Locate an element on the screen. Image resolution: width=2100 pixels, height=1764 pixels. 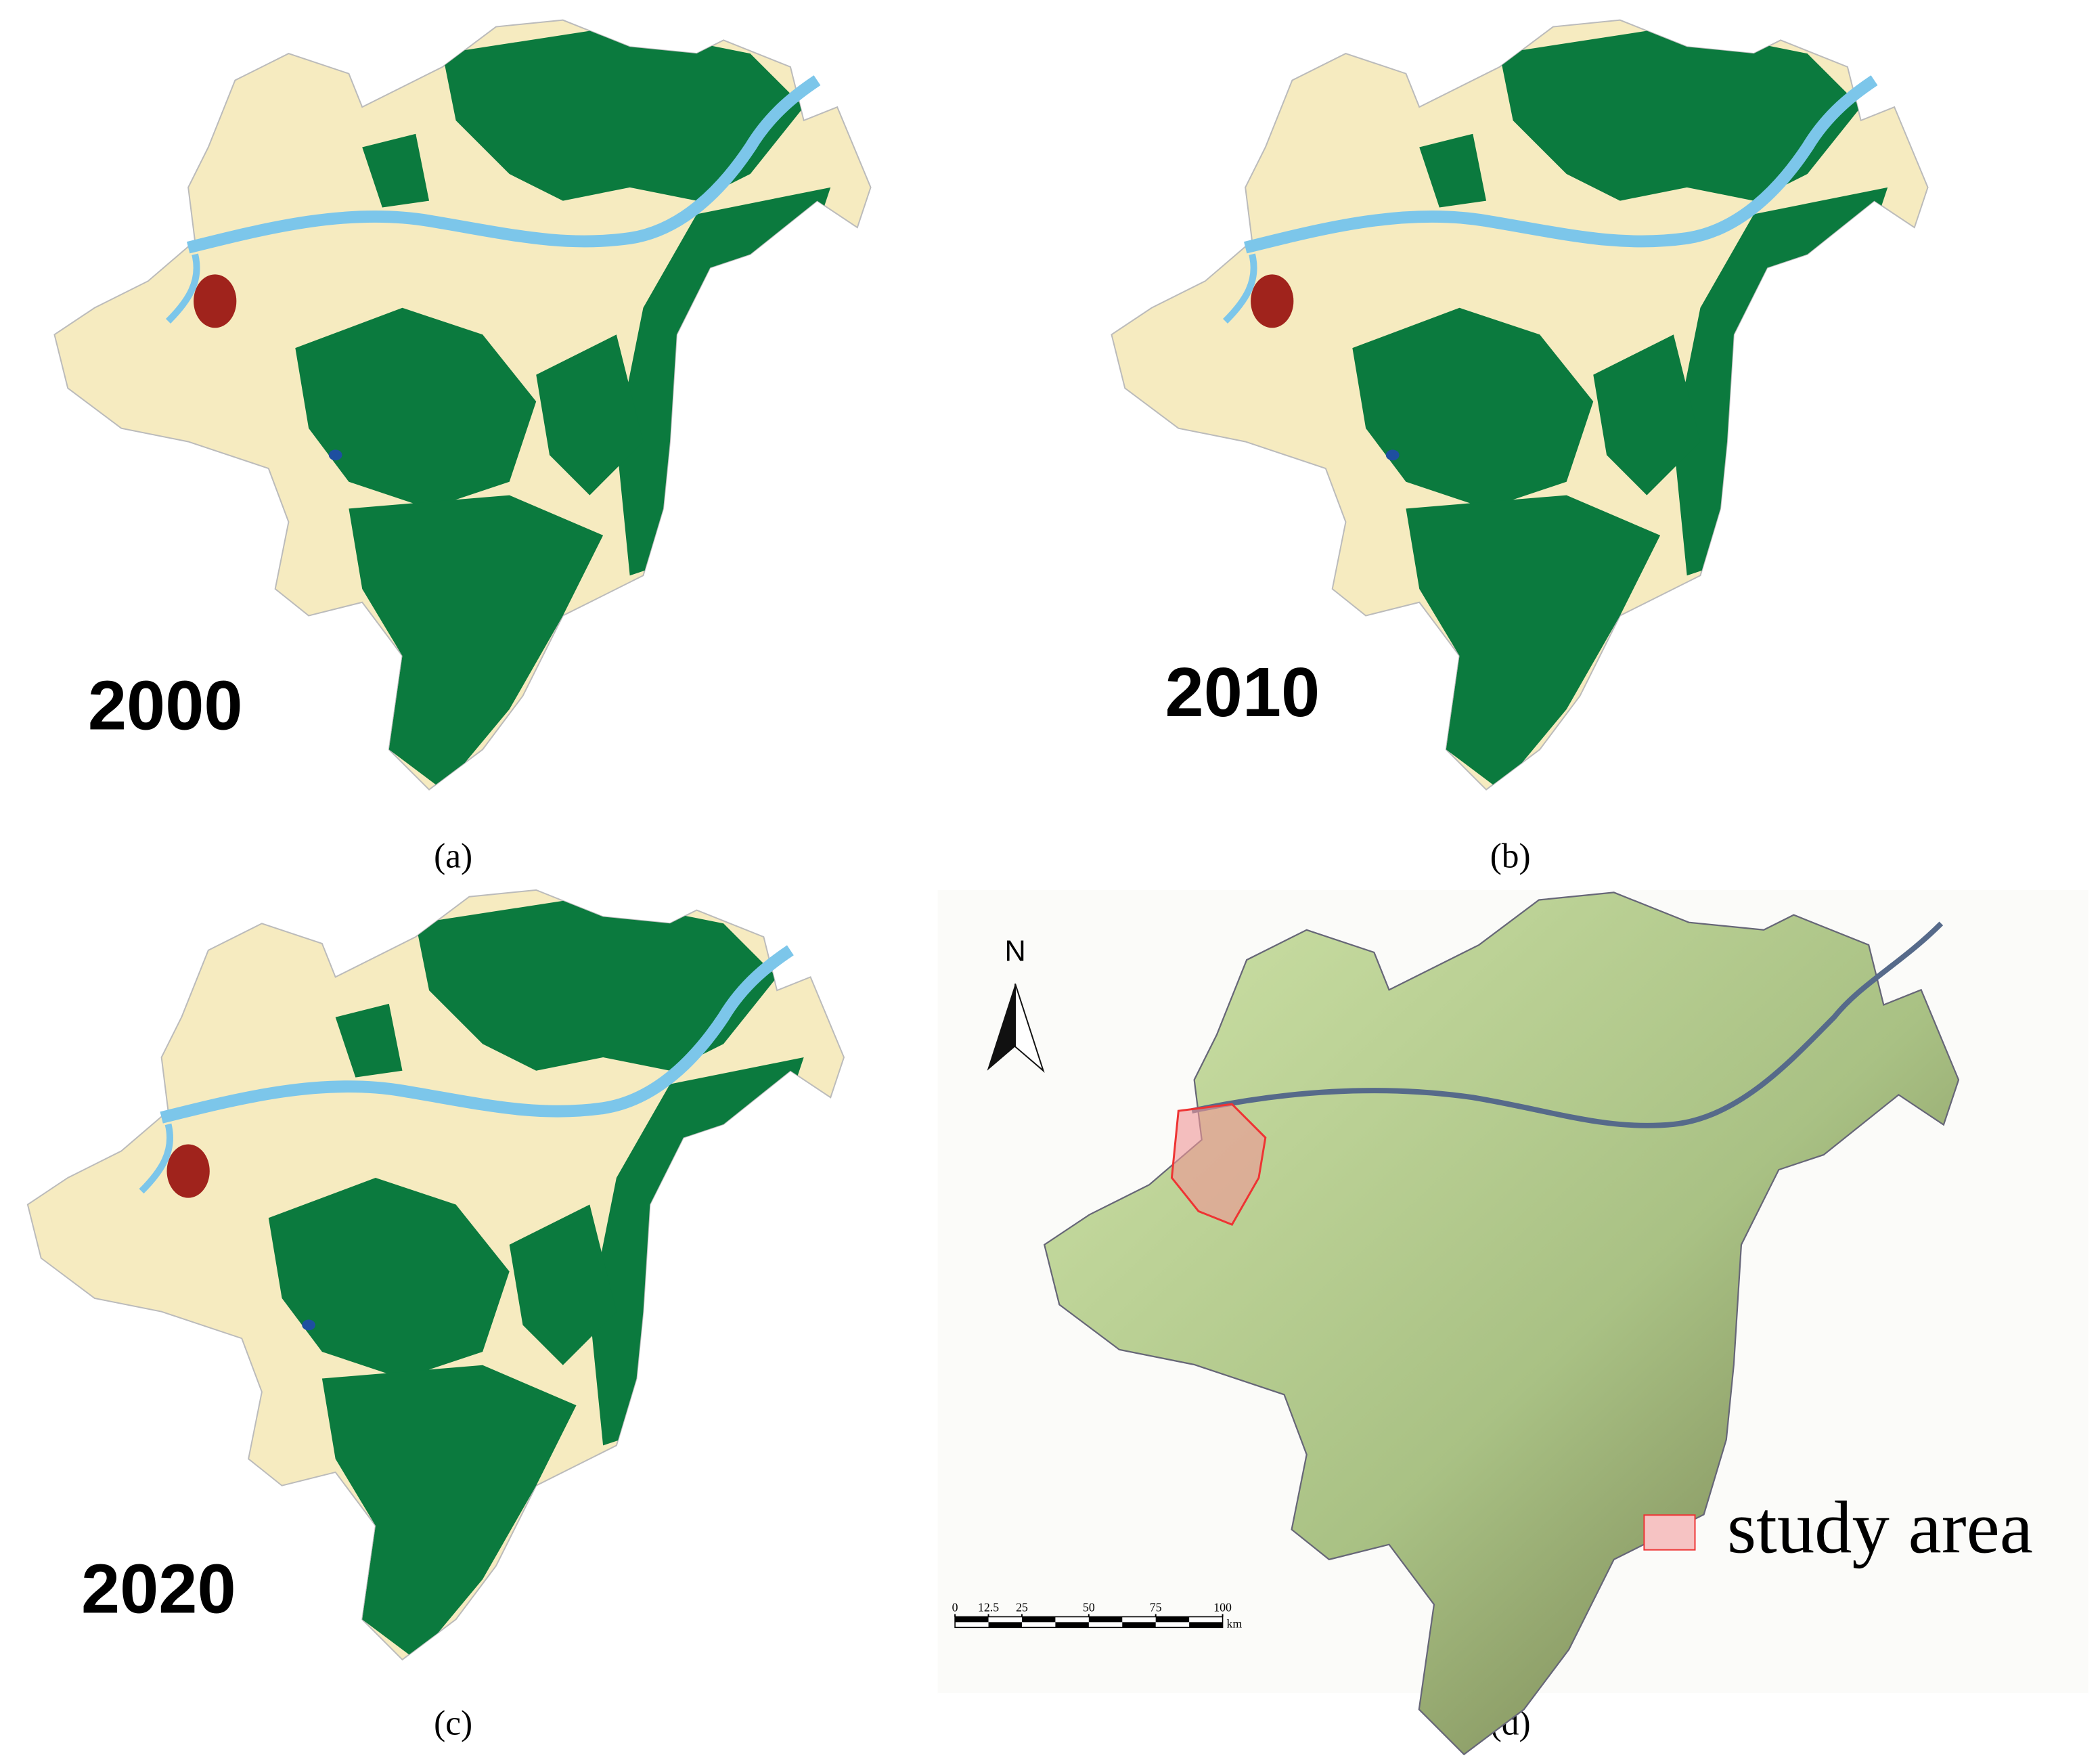
river is located at coordinates (1567, 1024).